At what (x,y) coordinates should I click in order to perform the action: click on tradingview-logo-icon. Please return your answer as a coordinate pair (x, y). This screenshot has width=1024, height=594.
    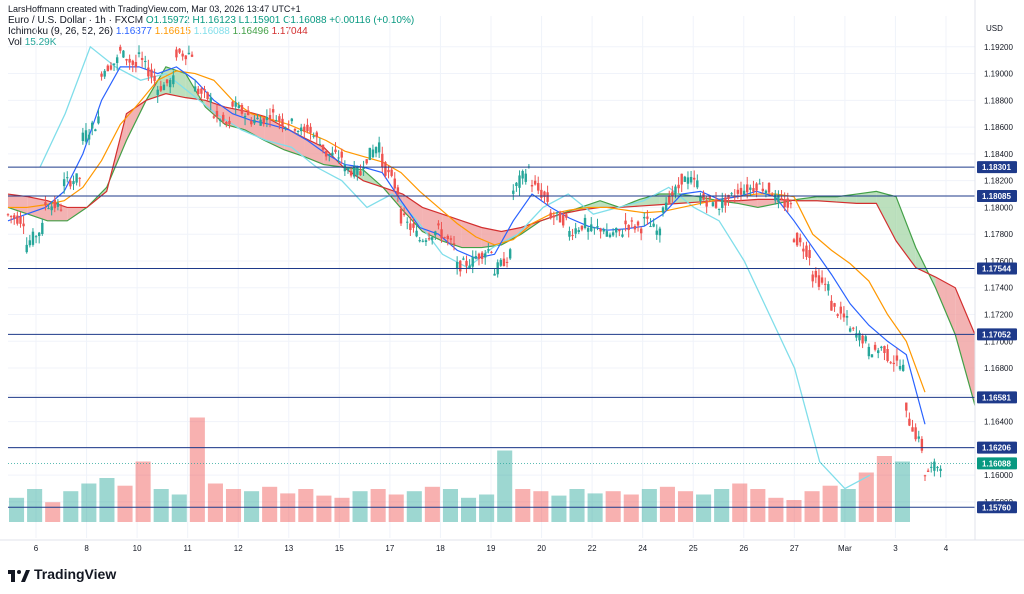
    Looking at the image, I should click on (19, 576).